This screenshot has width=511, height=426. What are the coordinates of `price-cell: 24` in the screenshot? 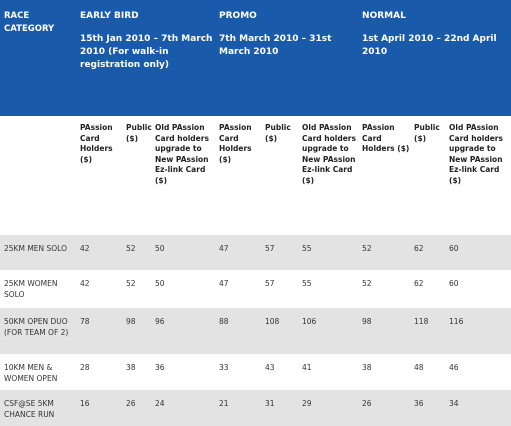 It's located at (183, 408).